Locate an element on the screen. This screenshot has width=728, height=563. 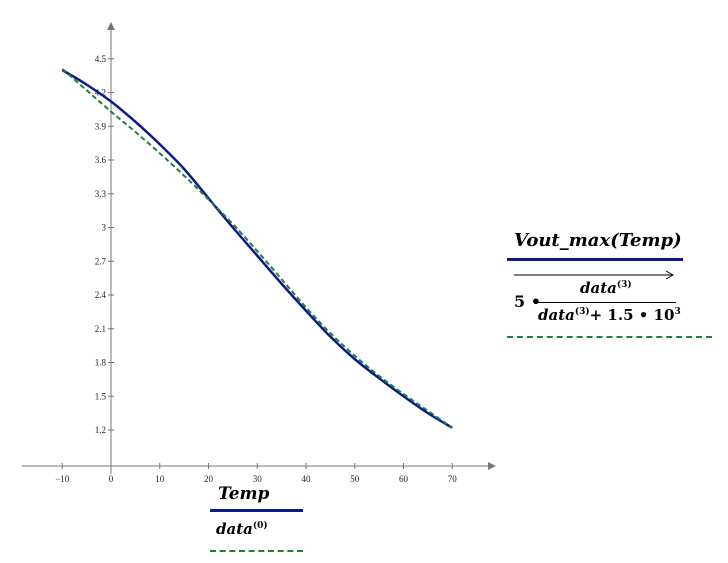
func-arg: (Temp) is located at coordinates (646, 240).